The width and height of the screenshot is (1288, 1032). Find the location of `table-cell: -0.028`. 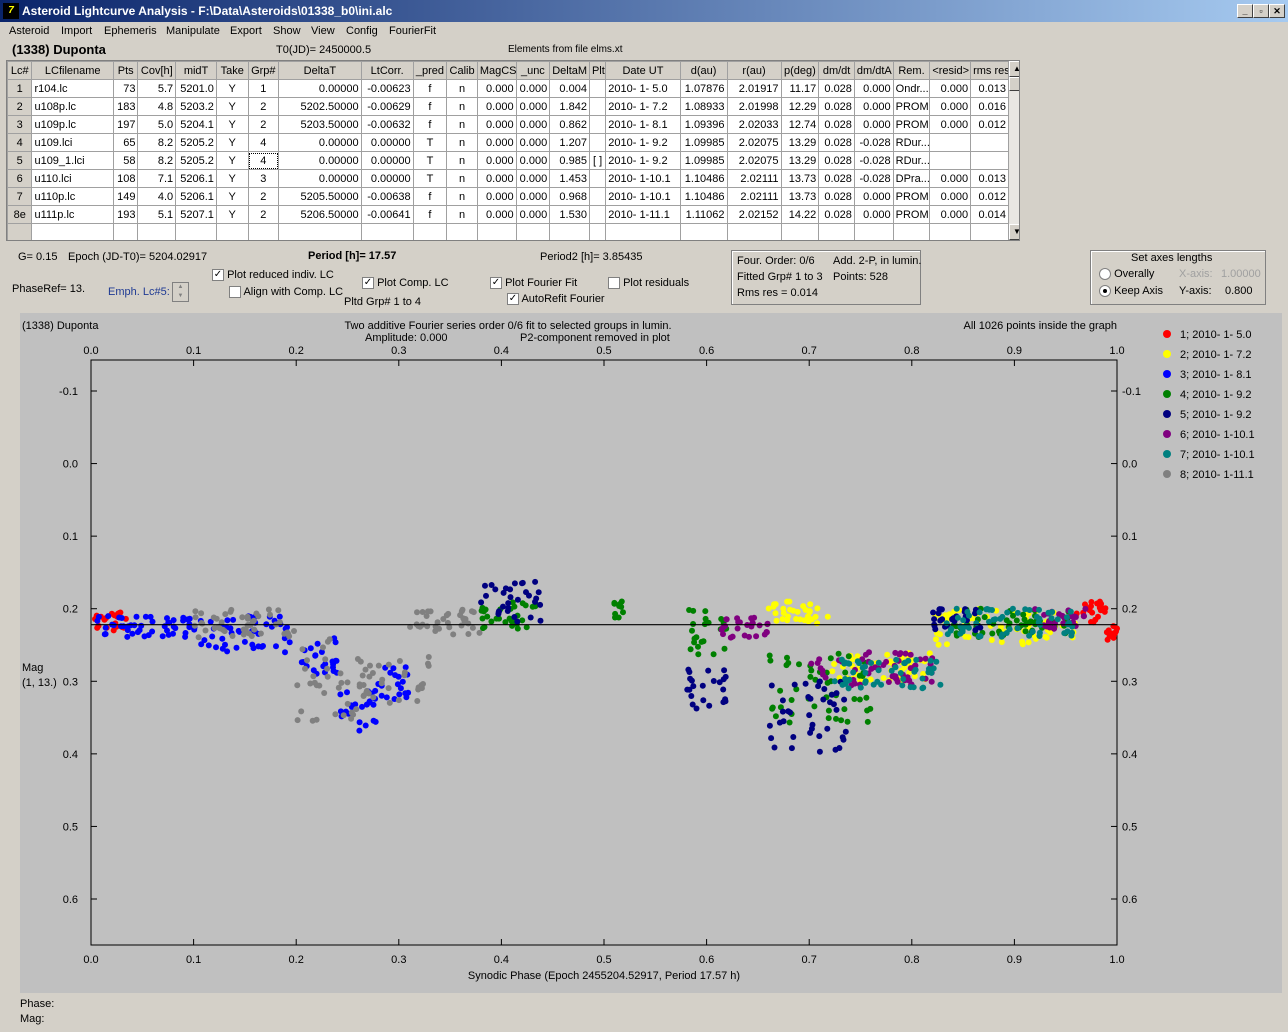

table-cell: -0.028 is located at coordinates (873, 142).